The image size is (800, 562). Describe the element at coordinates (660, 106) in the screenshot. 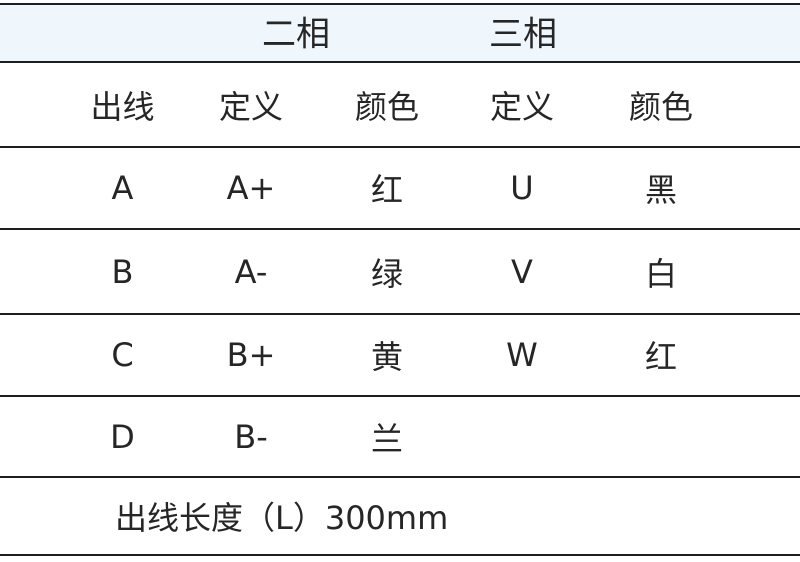

I see `column-header-color-3ph: 颜色` at that location.